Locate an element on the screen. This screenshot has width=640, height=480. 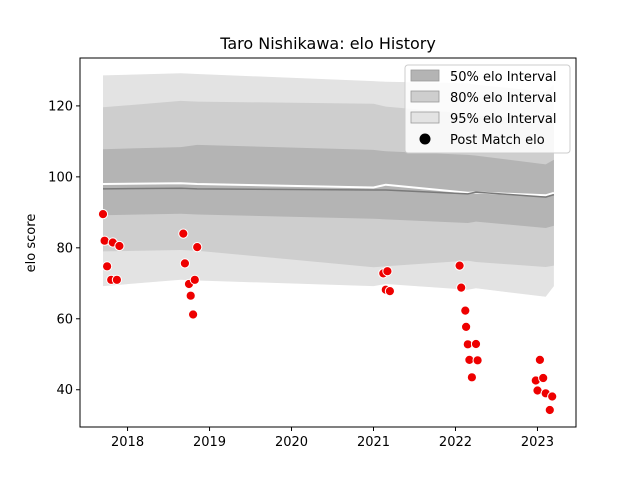
legend-label: 95% elo Interval is located at coordinates (503, 119).